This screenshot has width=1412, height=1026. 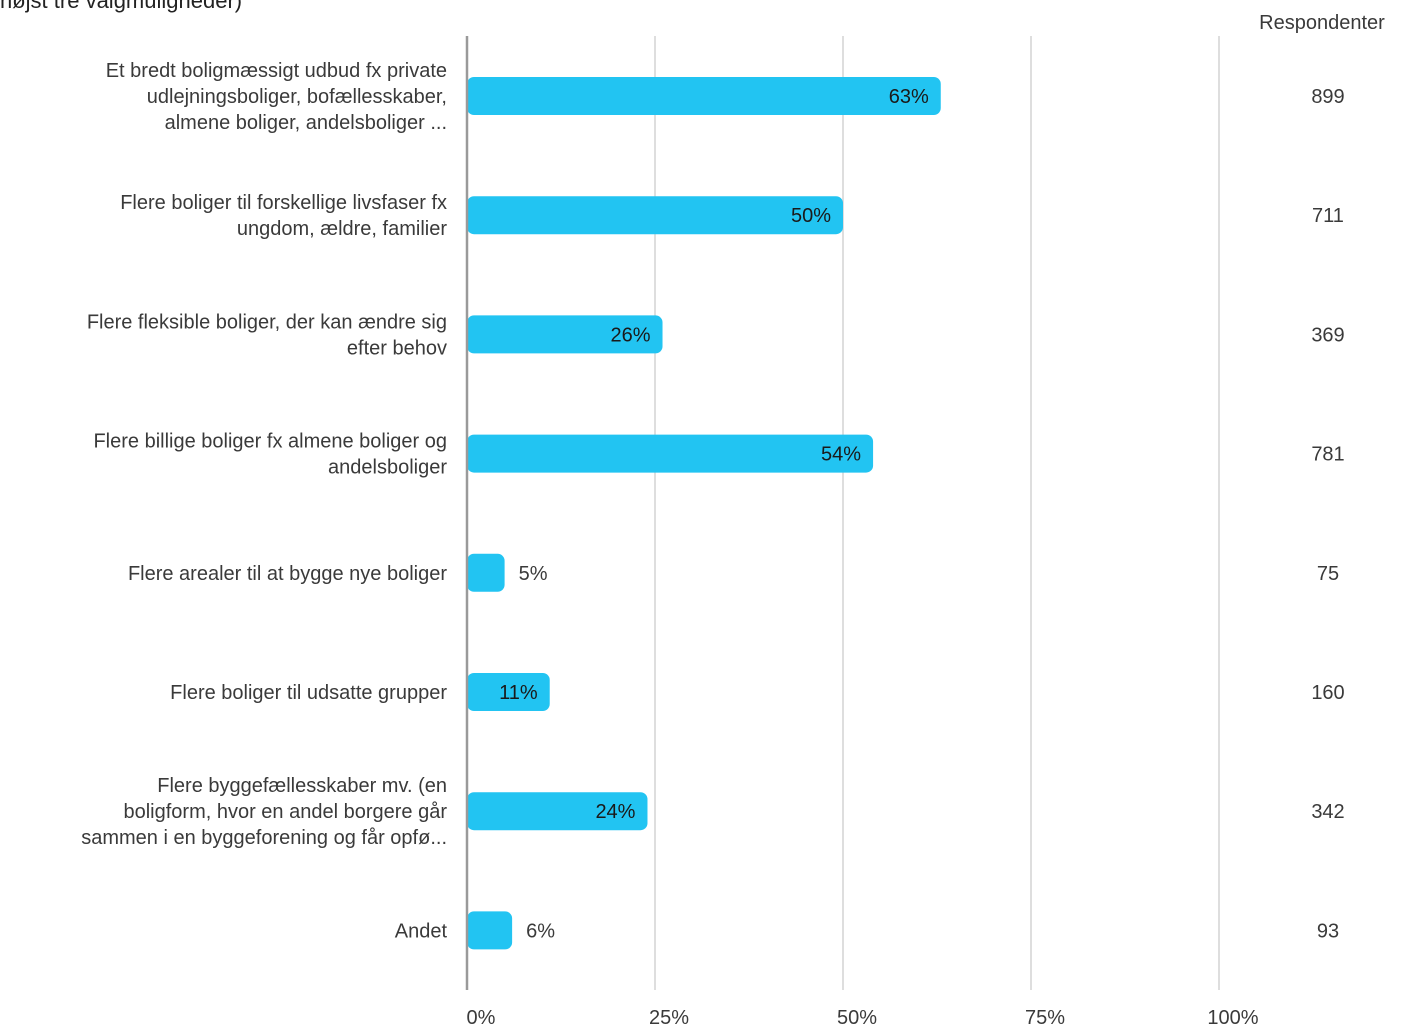 I want to click on x-axis-ticks: 0% 25% 50% 75% 100%, so click(x=863, y=1016).